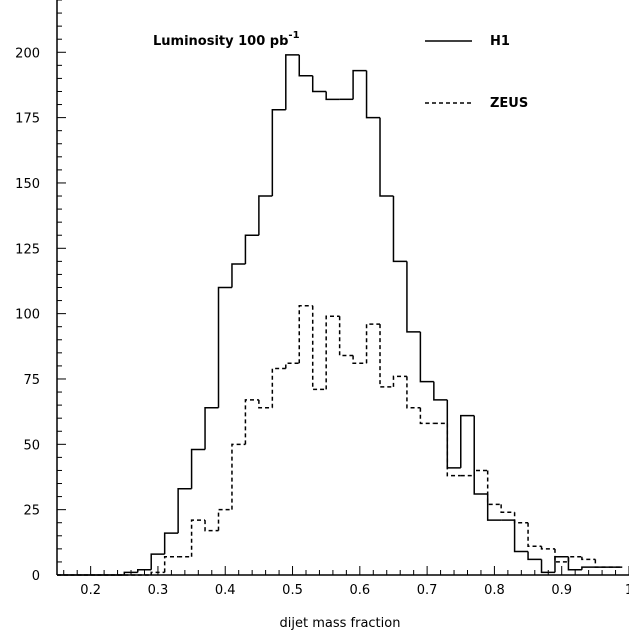 This screenshot has height=638, width=629. What do you see at coordinates (36, 576) in the screenshot?
I see `y-tick-label: 0` at bounding box center [36, 576].